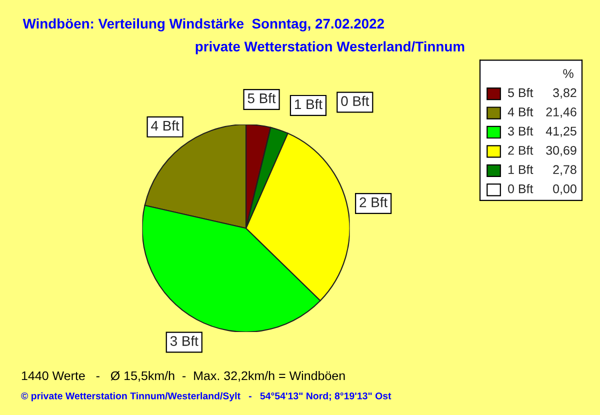 The height and width of the screenshot is (415, 600). Describe the element at coordinates (521, 169) in the screenshot. I see `legend-label: 1 Bft` at that location.